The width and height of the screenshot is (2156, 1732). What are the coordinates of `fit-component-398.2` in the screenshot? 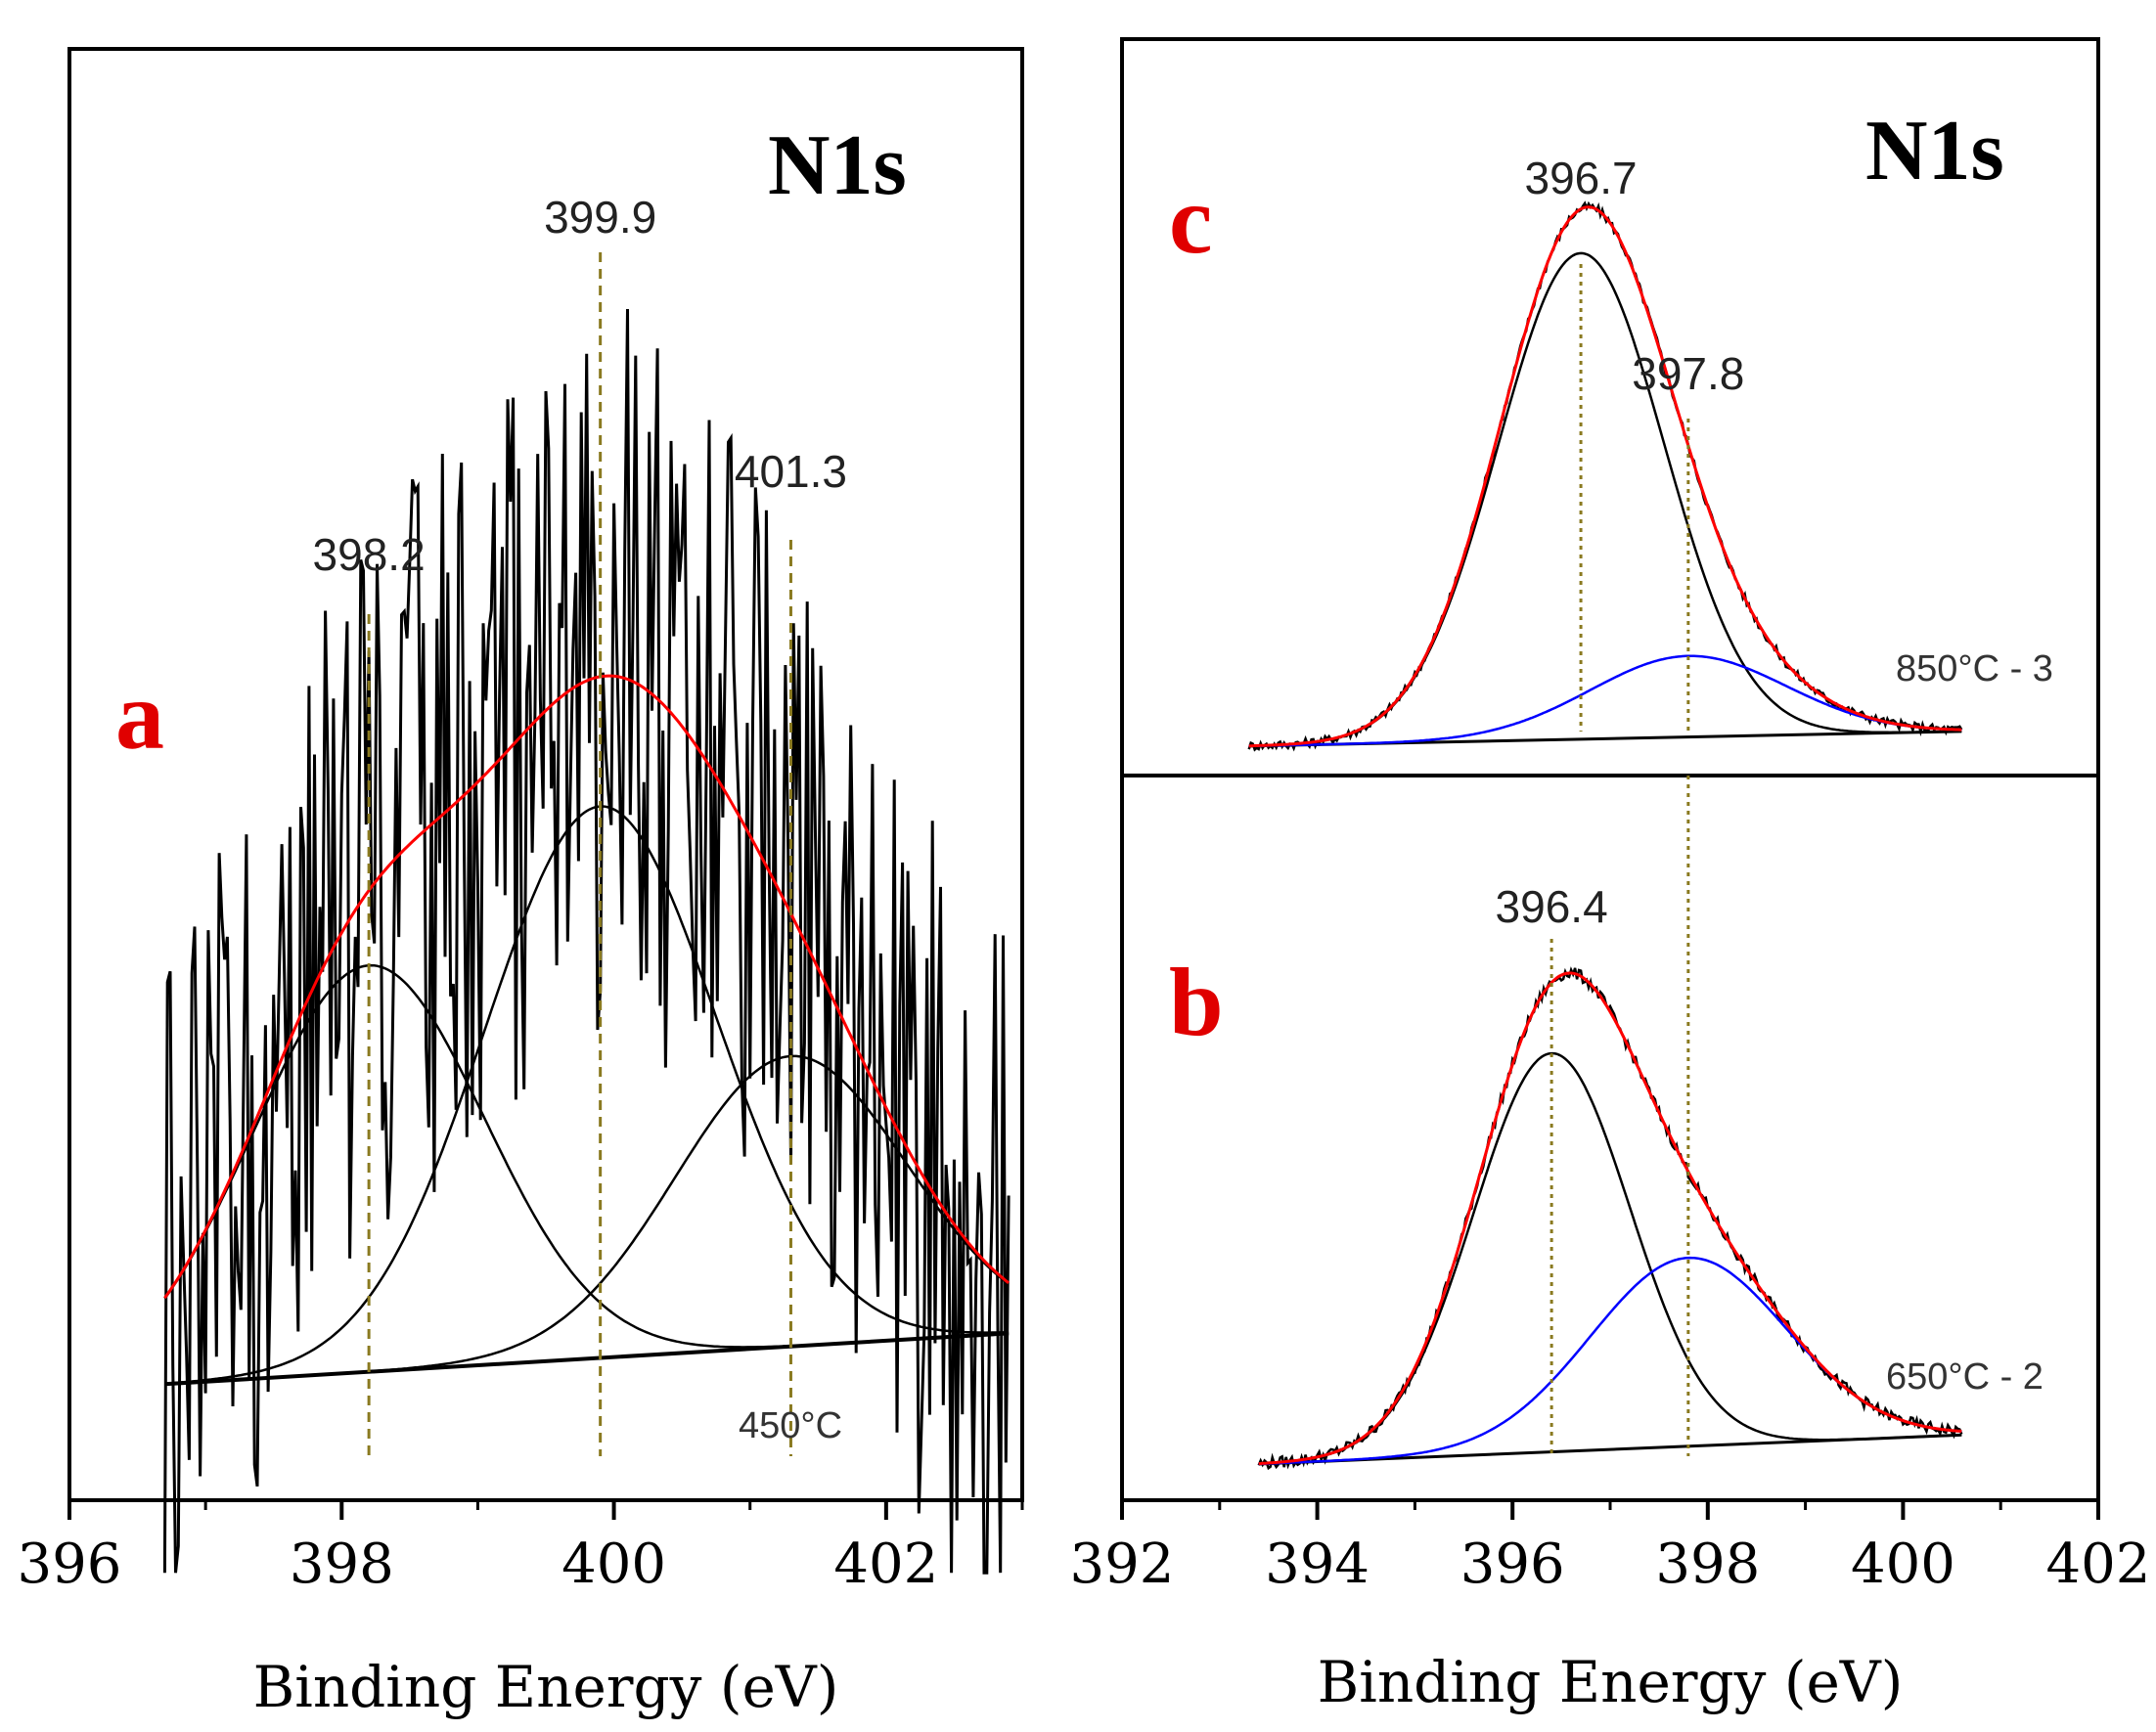 It's located at (586, 1156).